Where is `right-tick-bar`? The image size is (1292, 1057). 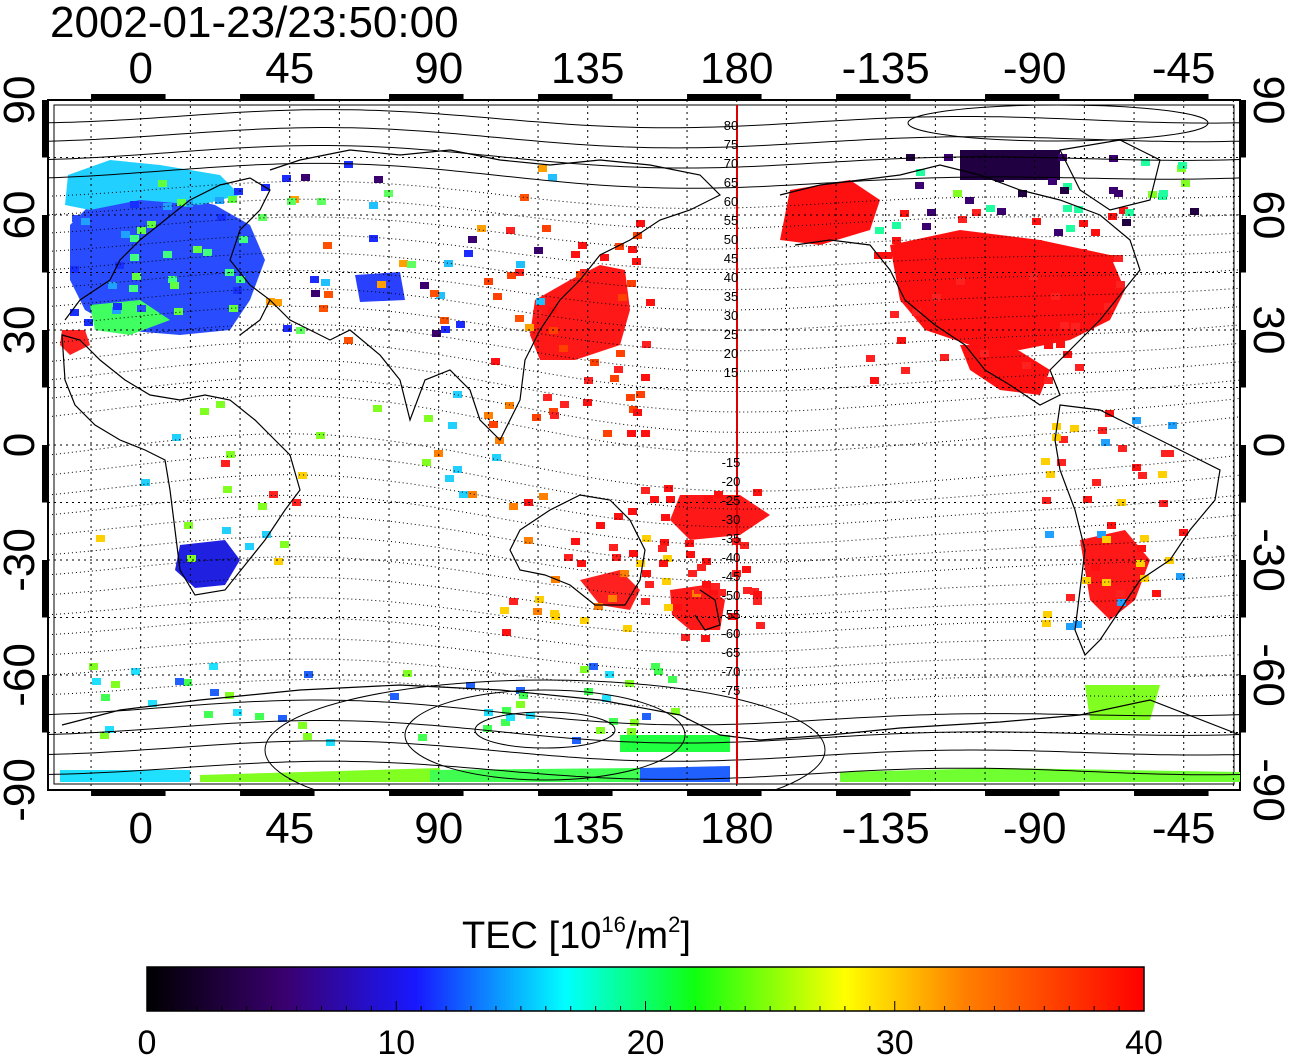
right-tick-bar is located at coordinates (1243, 704).